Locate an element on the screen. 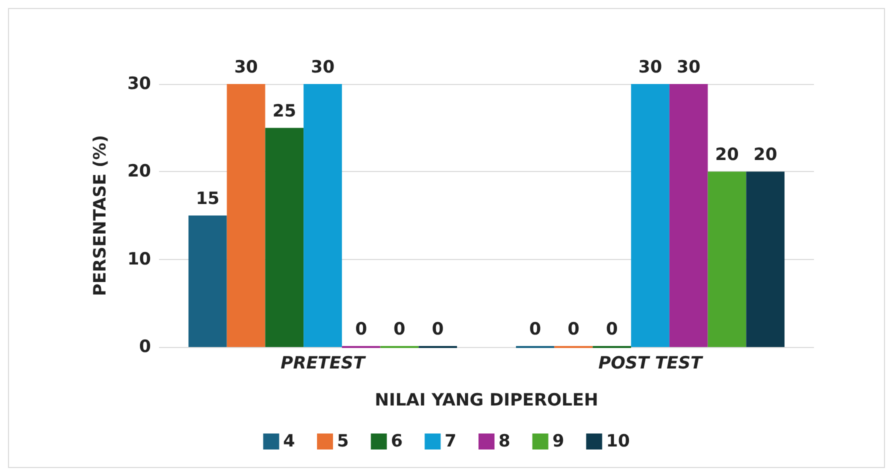 The width and height of the screenshot is (893, 476). y-tick-label: 10 is located at coordinates (139, 259).